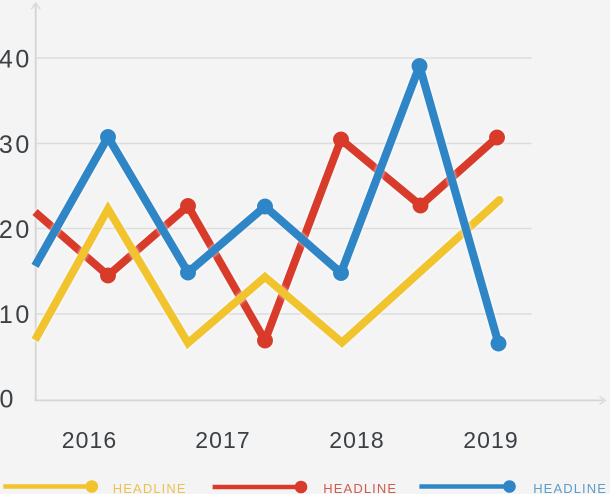 This screenshot has width=610, height=494. Describe the element at coordinates (223, 440) in the screenshot. I see `svg-text: 2017` at that location.